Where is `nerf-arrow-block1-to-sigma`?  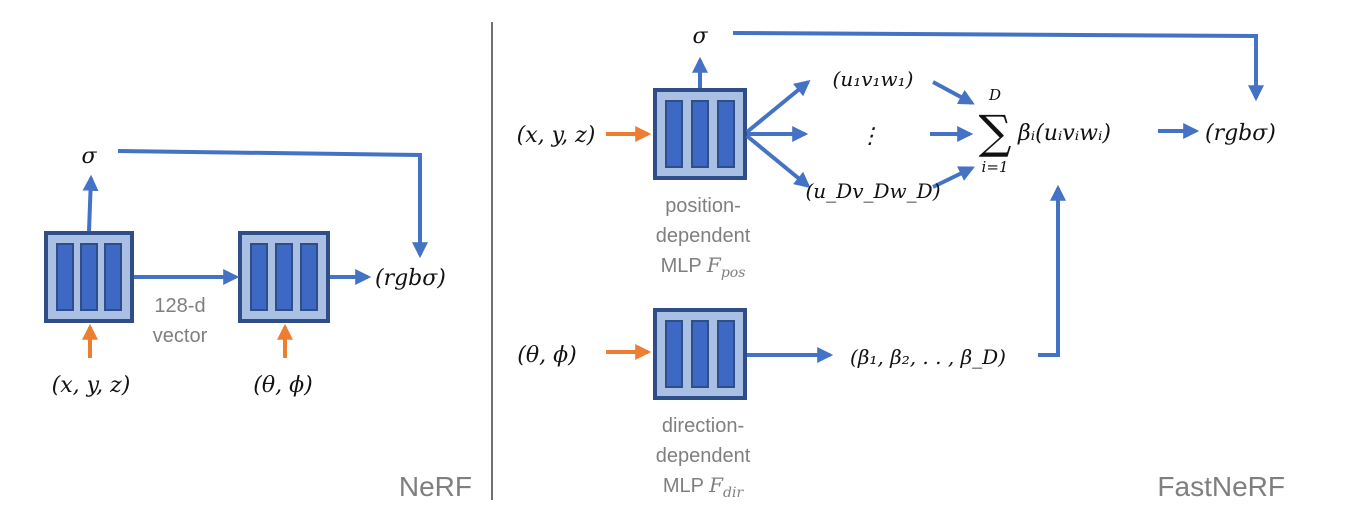
nerf-arrow-block1-to-sigma is located at coordinates (90, 203).